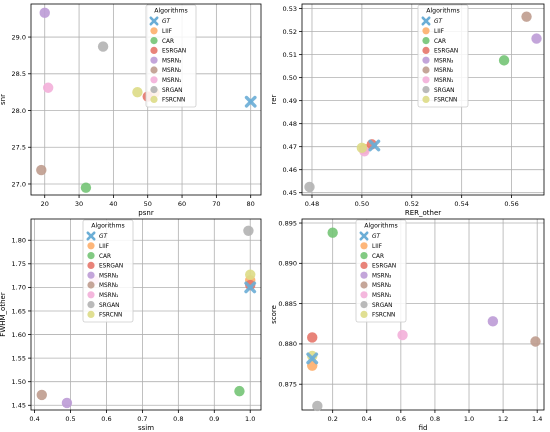 The width and height of the screenshot is (550, 432). I want to click on x-tick-label: 30, so click(79, 204).